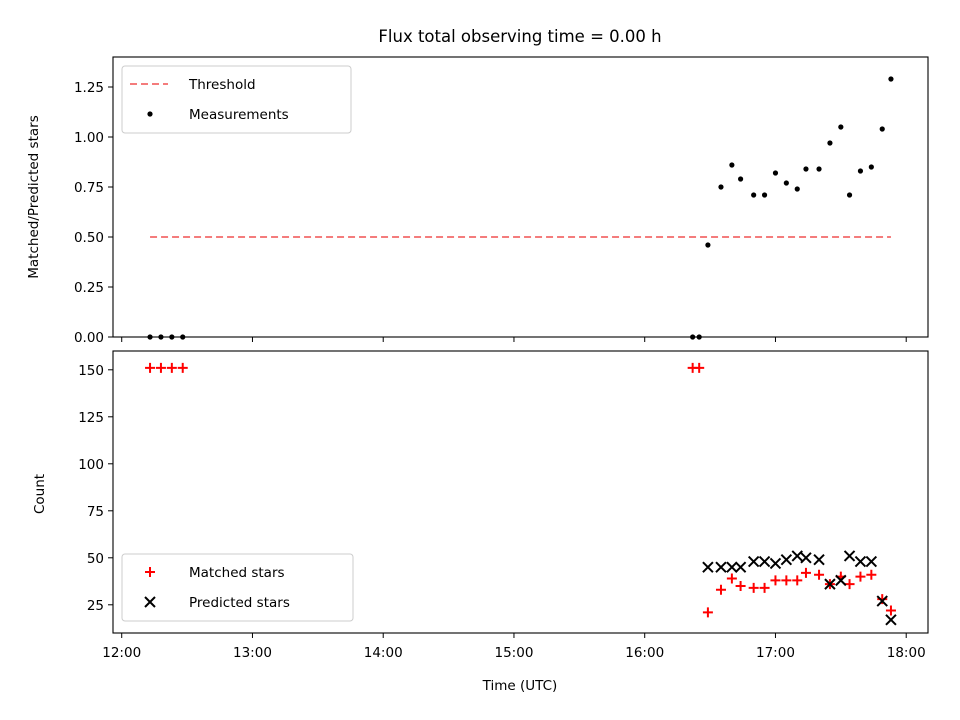  I want to click on bottom-y-tick-label: 125, so click(91, 418).